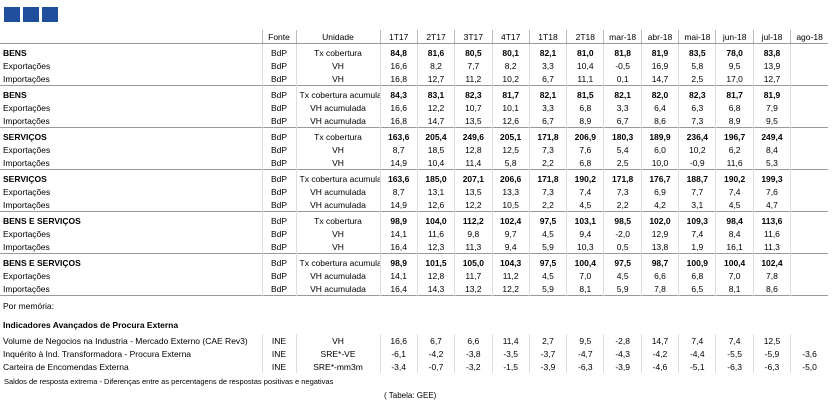 This screenshot has height=403, width=832. Describe the element at coordinates (435, 79) in the screenshot. I see `value-cell: 12,7` at that location.